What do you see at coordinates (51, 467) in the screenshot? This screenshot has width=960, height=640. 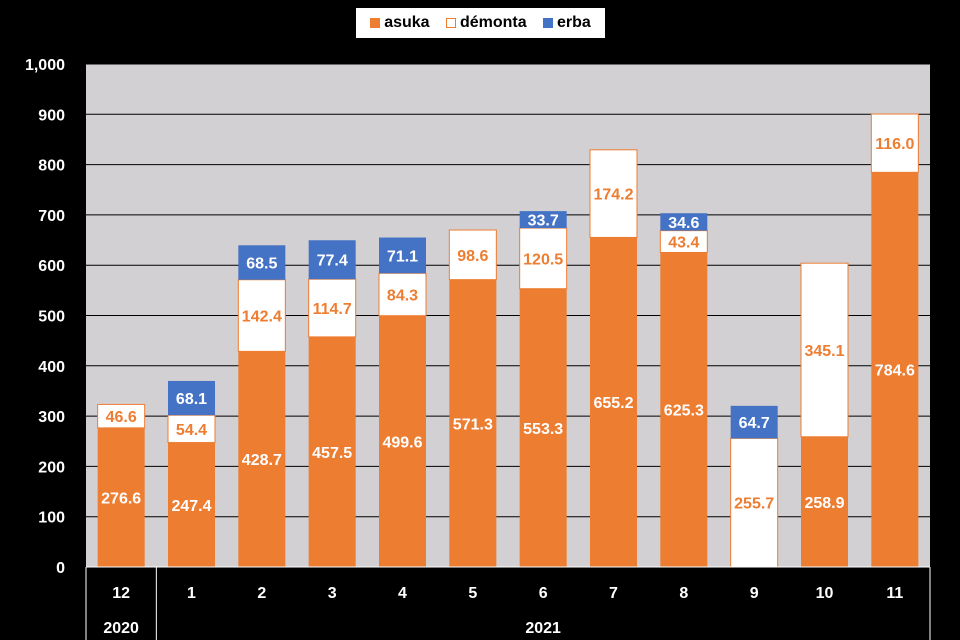 I see `y-tick-label: 200` at bounding box center [51, 467].